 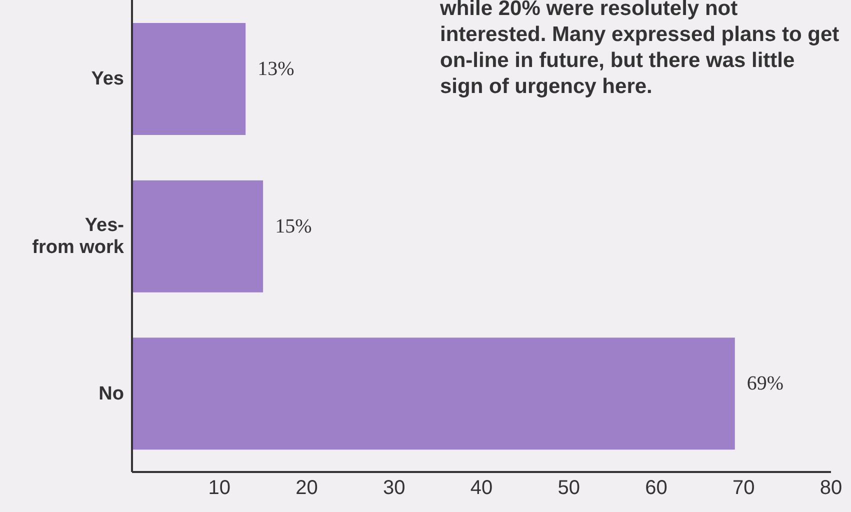 What do you see at coordinates (78, 236) in the screenshot?
I see `y-tick-label: Yes- from work` at bounding box center [78, 236].